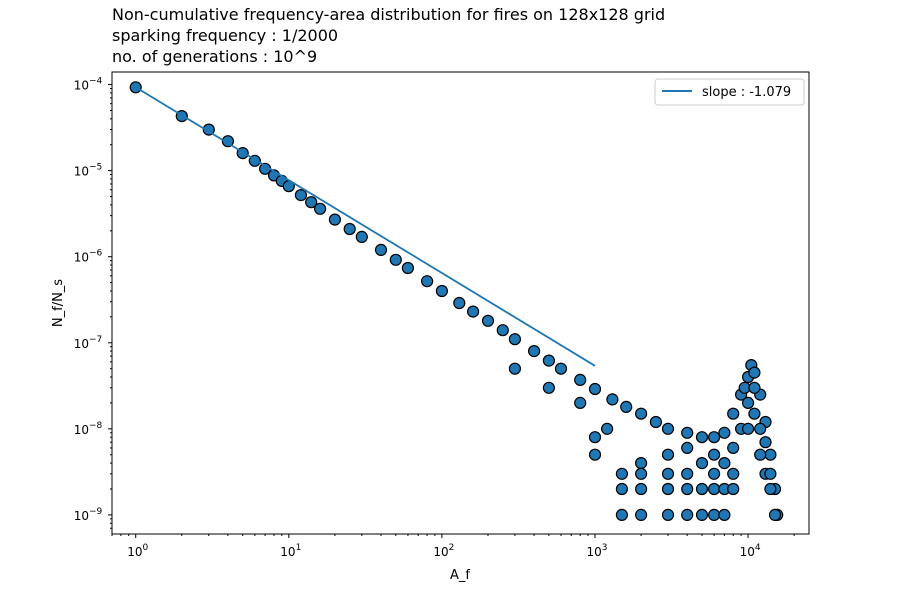 This screenshot has height=600, width=900. I want to click on legend-box, so click(729, 92).